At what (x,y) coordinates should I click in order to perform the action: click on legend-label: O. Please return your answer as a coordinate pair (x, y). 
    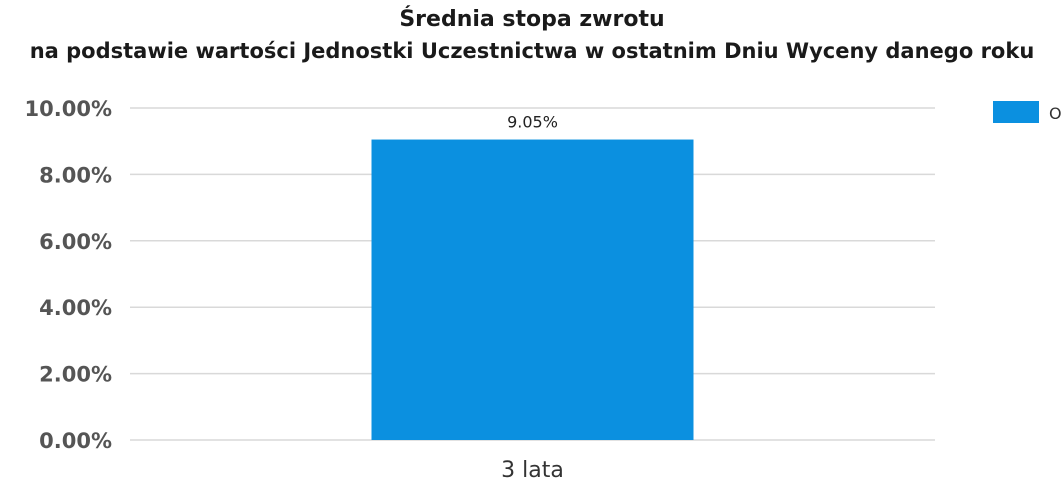
    Looking at the image, I should click on (1055, 113).